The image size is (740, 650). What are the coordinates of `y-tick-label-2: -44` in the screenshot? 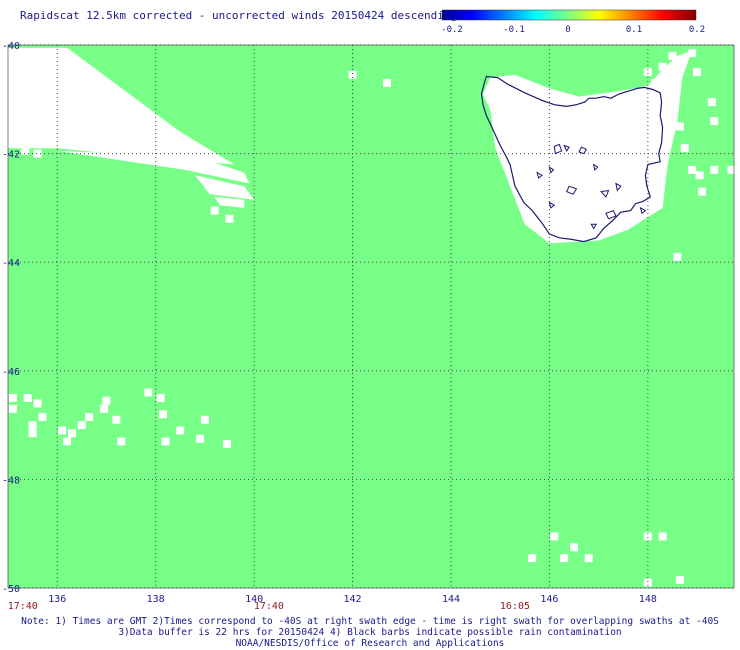 It's located at (11, 263).